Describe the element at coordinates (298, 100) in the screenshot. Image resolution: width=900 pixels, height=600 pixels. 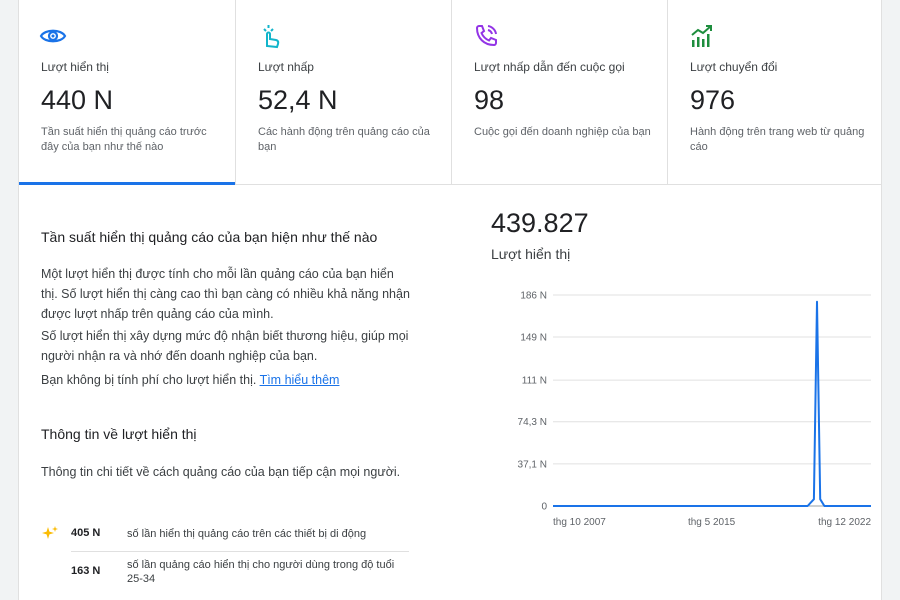
I see `metric-value: 52,4 N` at that location.